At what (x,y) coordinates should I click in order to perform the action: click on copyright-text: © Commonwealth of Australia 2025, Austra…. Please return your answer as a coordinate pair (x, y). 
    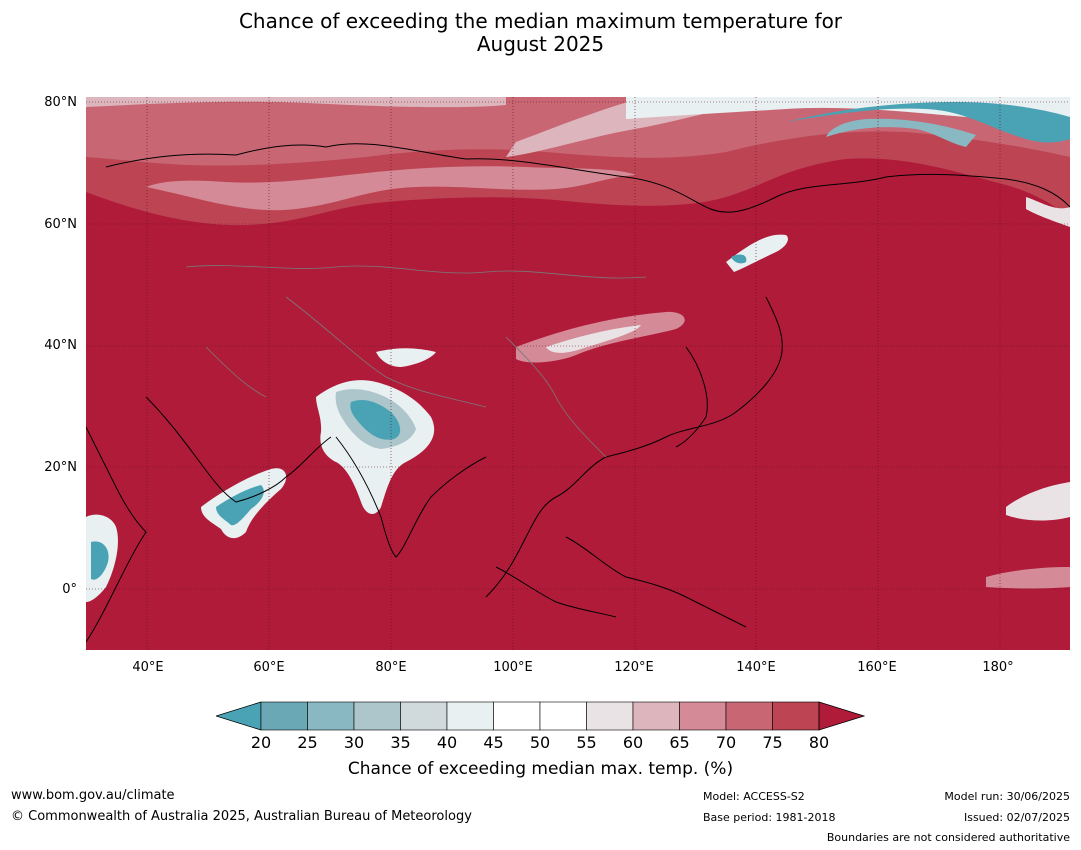
    Looking at the image, I should click on (241, 816).